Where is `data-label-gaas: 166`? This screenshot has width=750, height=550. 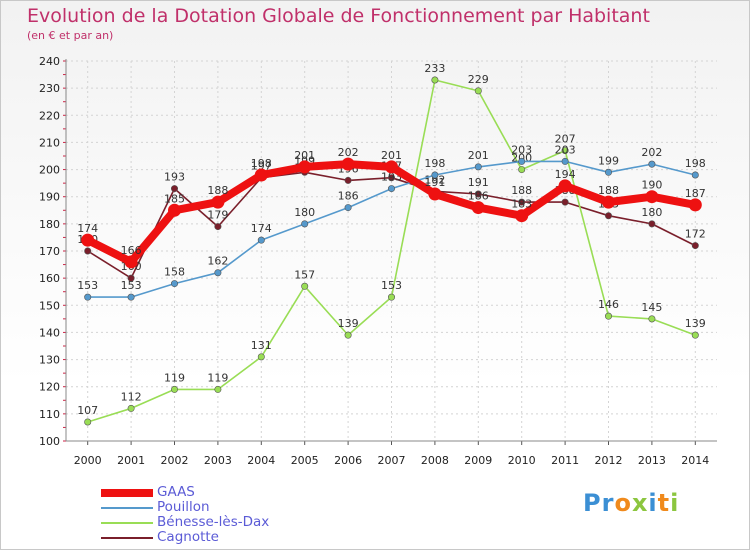 data-label-gaas: 166 is located at coordinates (131, 250).